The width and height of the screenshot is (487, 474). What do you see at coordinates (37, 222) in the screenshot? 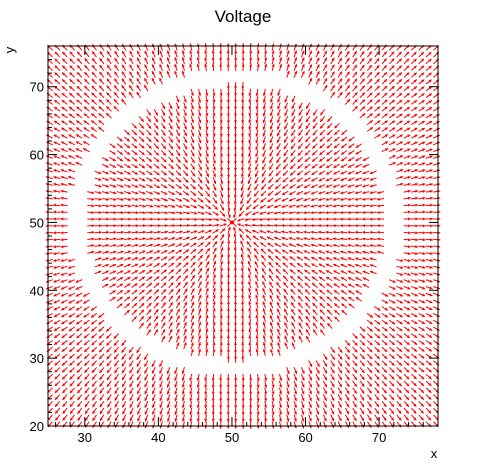
I see `y-tick-label: 50` at bounding box center [37, 222].